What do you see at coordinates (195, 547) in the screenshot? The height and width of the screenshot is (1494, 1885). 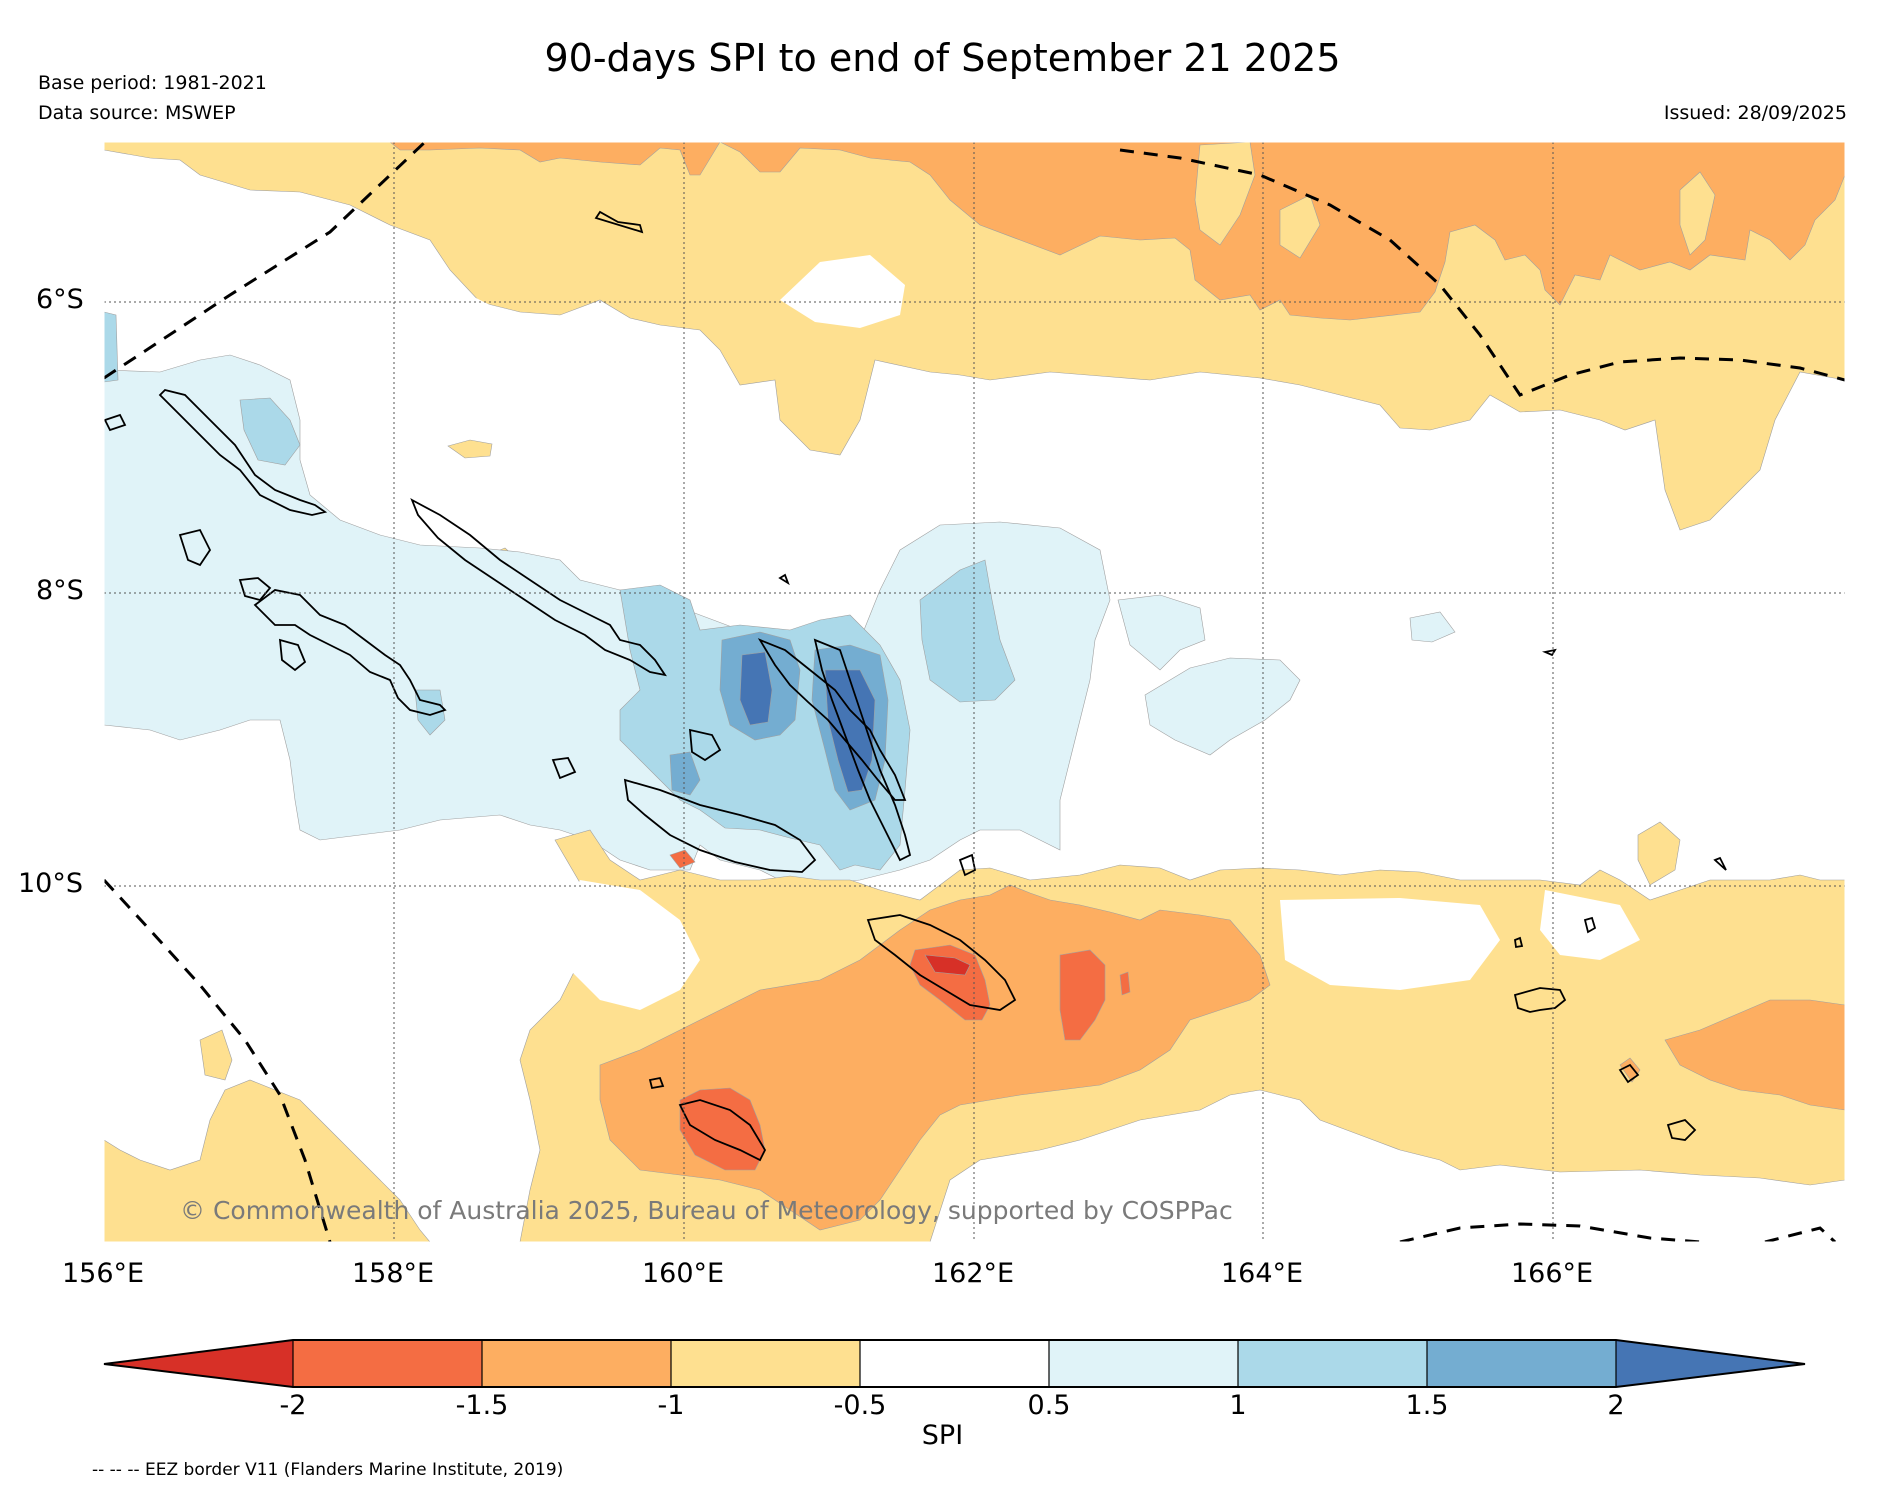 I see `coastline-vella-lavella` at bounding box center [195, 547].